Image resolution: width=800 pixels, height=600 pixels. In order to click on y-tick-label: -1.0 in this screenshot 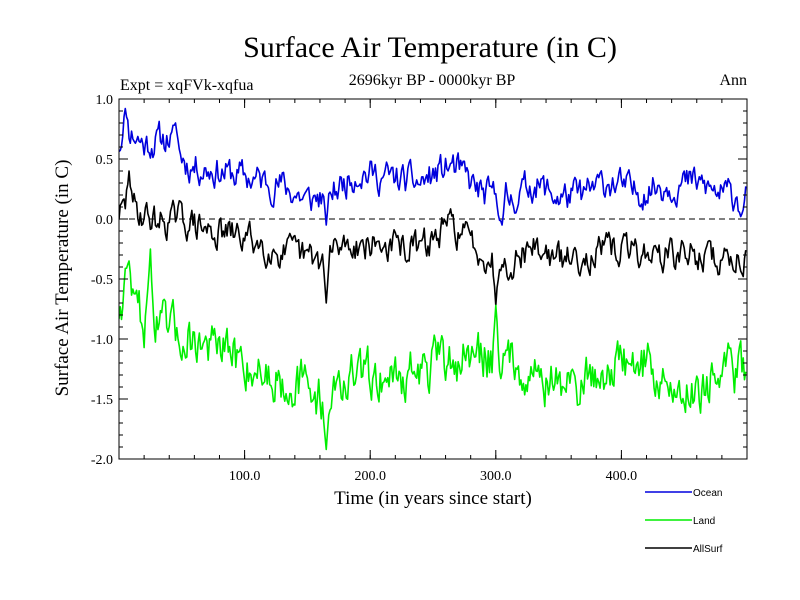, I will do `click(102, 340)`.